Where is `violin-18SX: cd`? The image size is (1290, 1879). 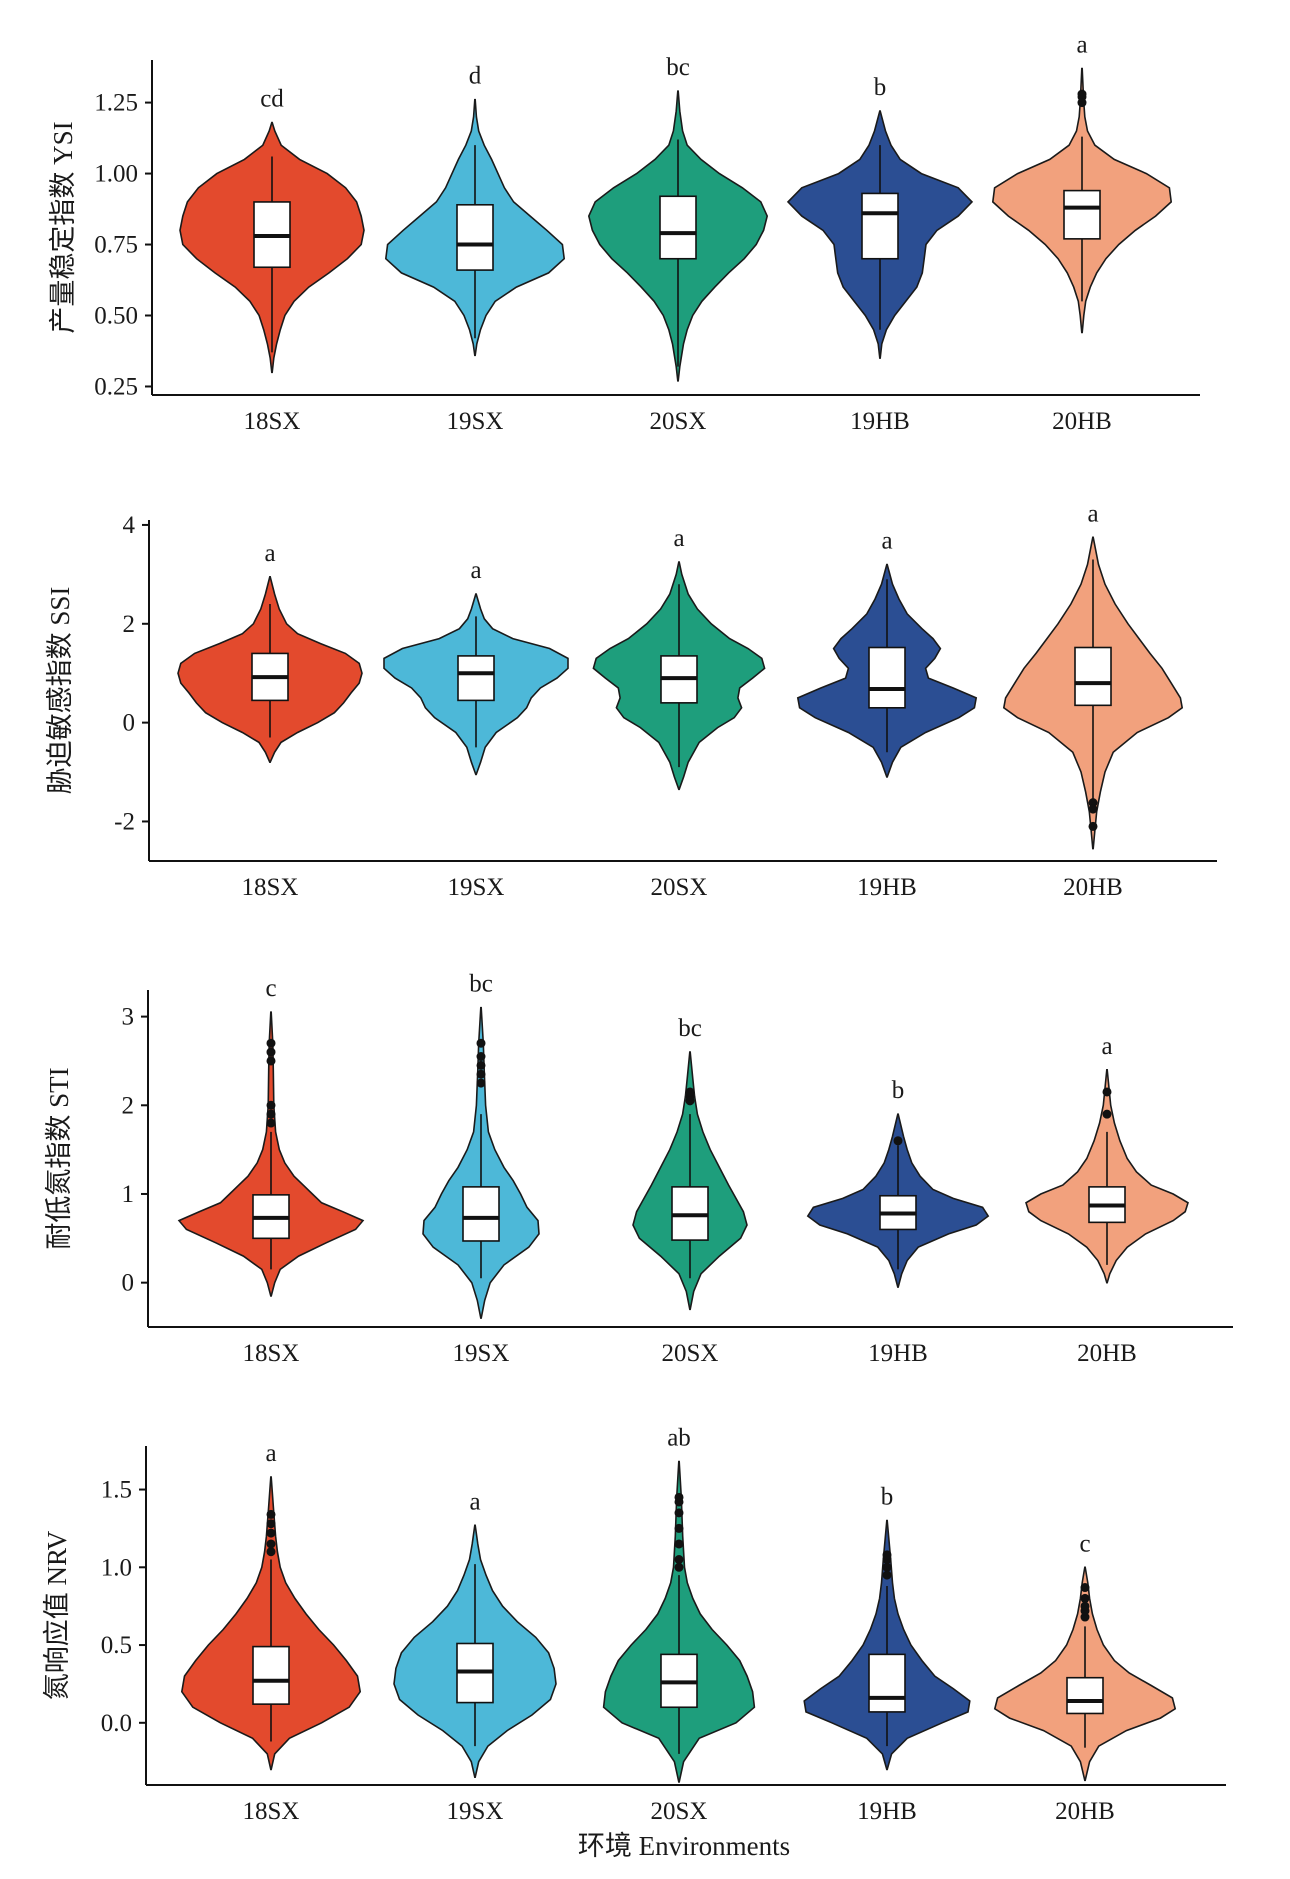 violin-18SX: cd is located at coordinates (272, 229).